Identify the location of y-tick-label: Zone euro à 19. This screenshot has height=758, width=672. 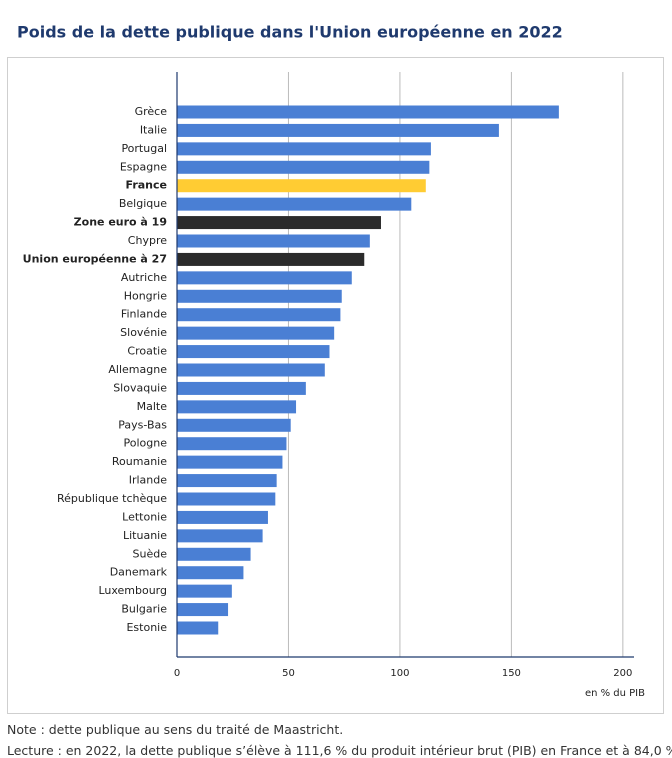
(120, 222).